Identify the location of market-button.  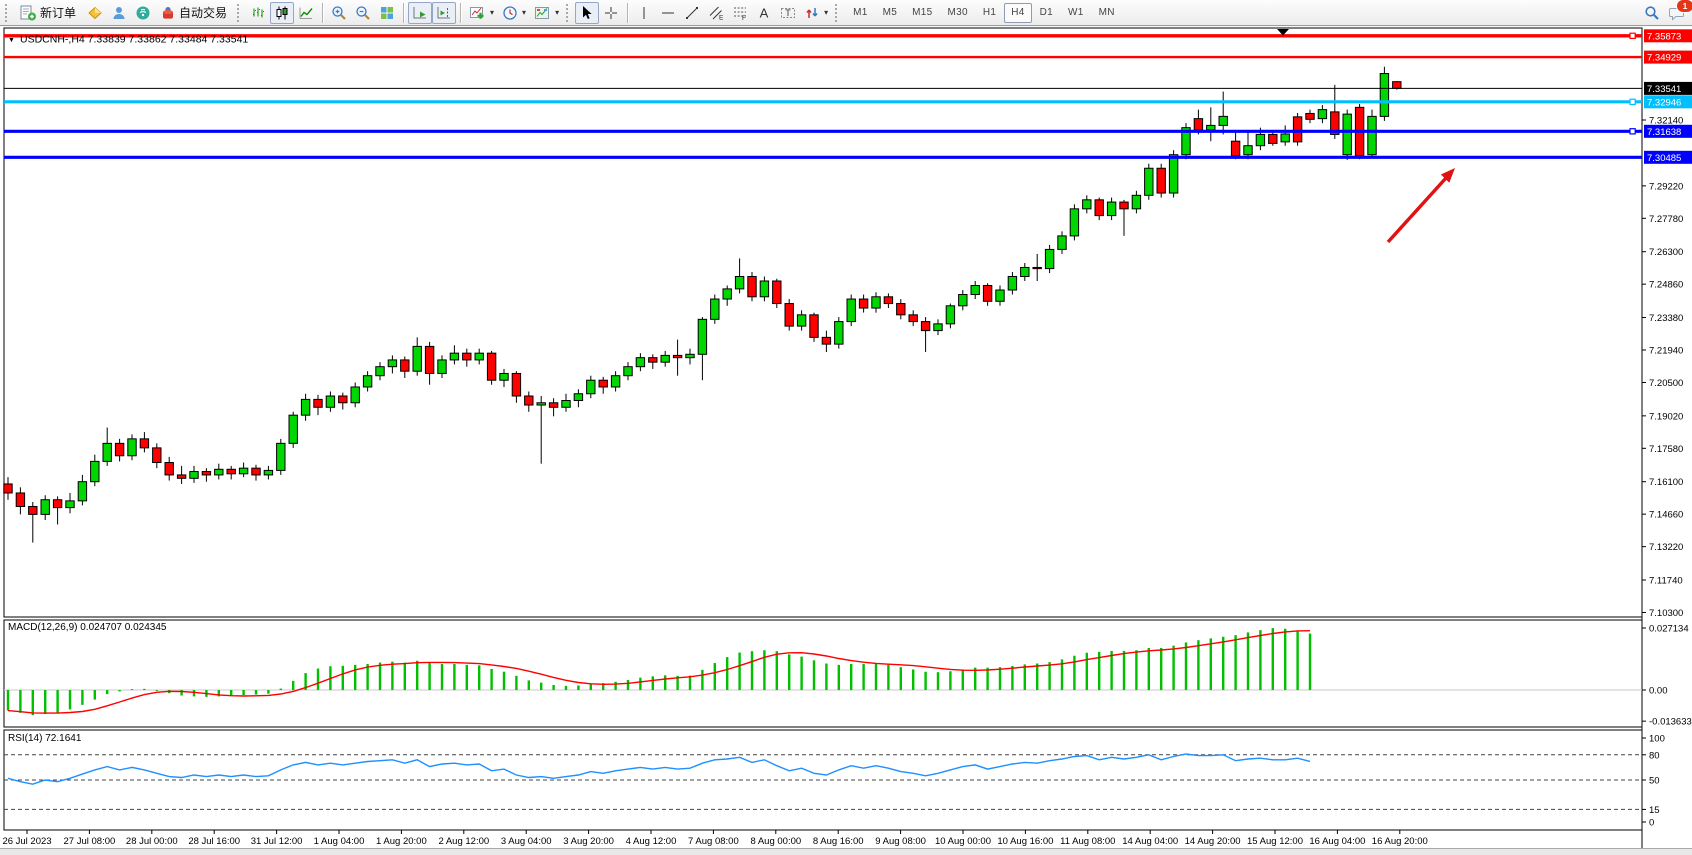
(95, 13).